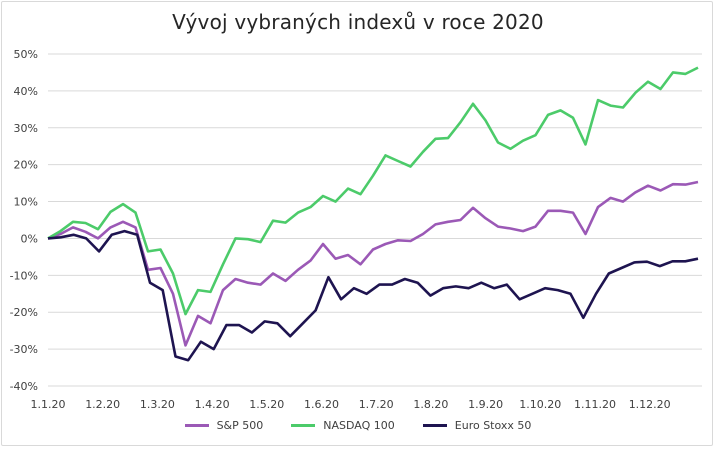 The width and height of the screenshot is (716, 449). I want to click on x-tick-label: 1.12.20, so click(650, 404).